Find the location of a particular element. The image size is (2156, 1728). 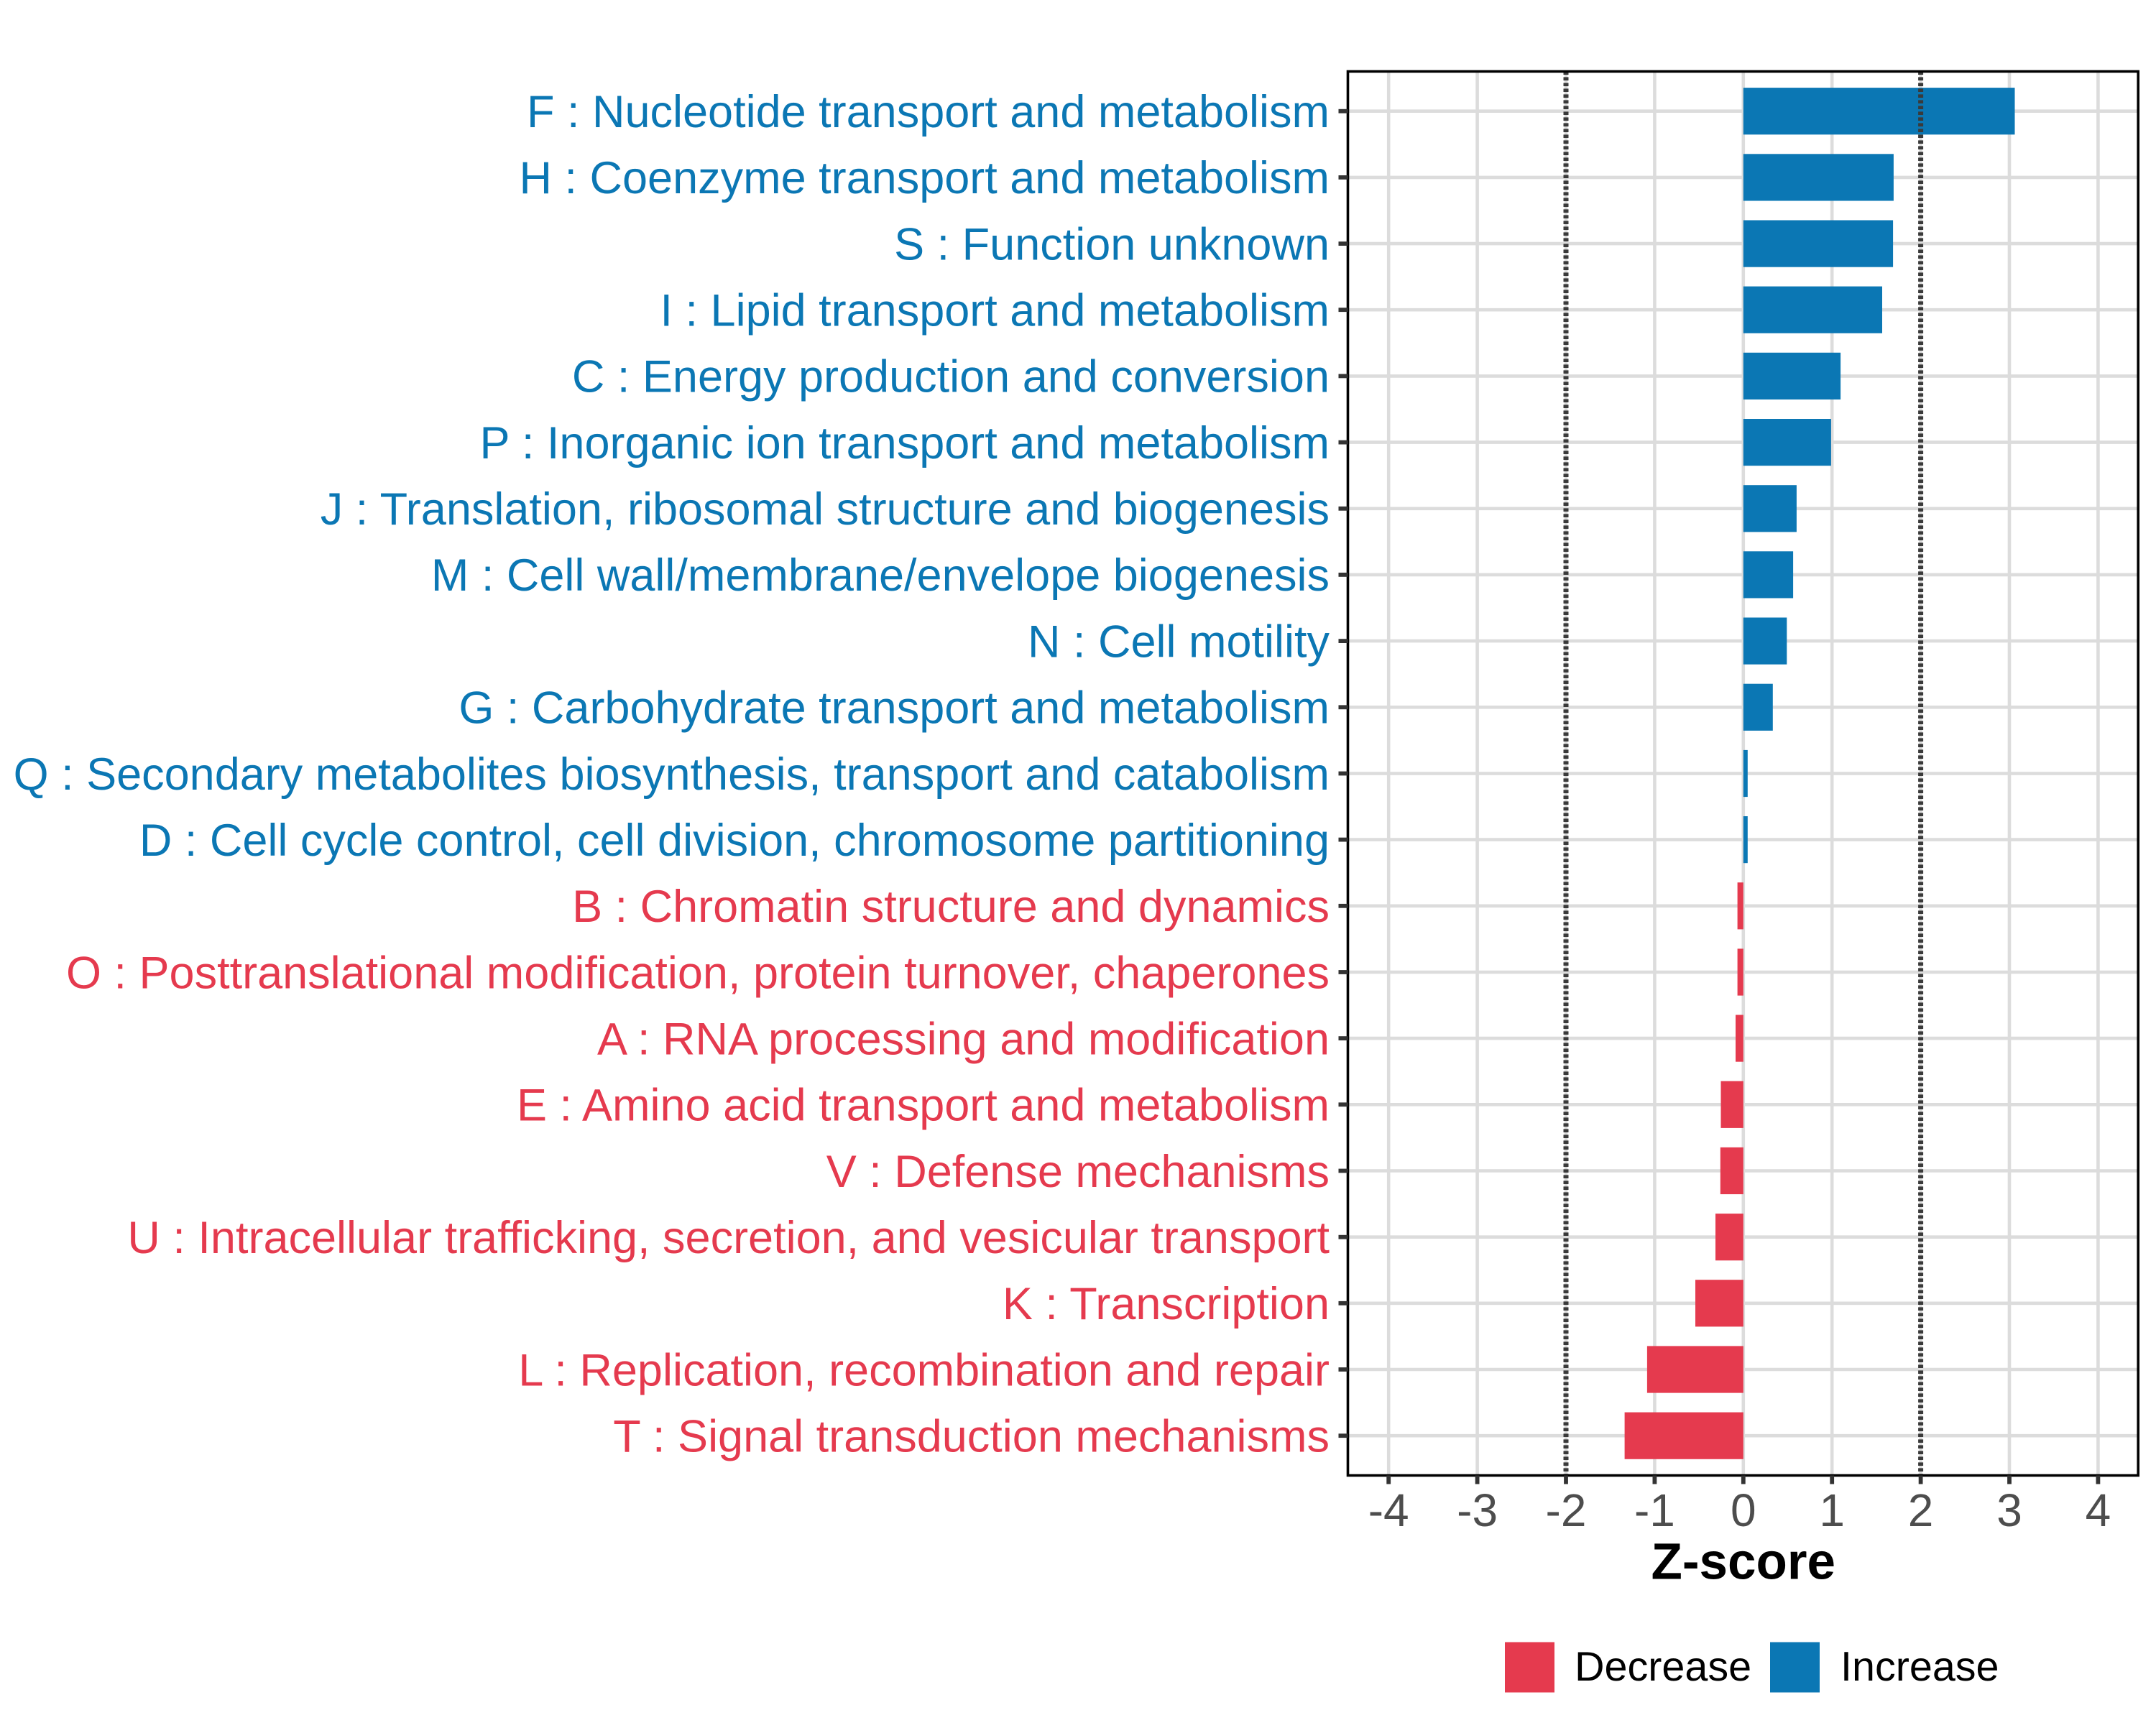

svg-text:E : Amino acid transport and m: E : Amino acid transport and metabolism is located at coordinates (924, 1106).